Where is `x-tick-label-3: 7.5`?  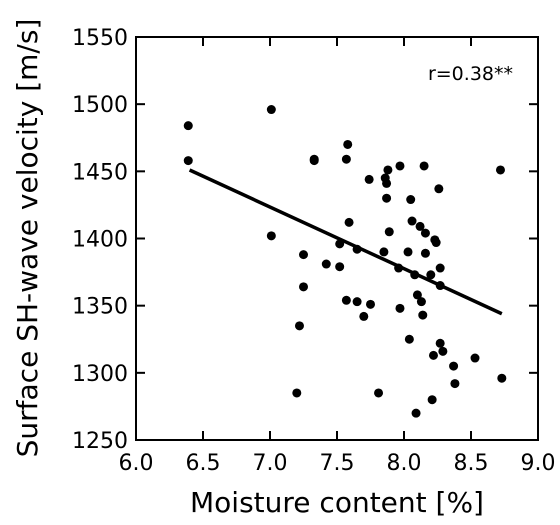 x-tick-label-3: 7.5 is located at coordinates (337, 463).